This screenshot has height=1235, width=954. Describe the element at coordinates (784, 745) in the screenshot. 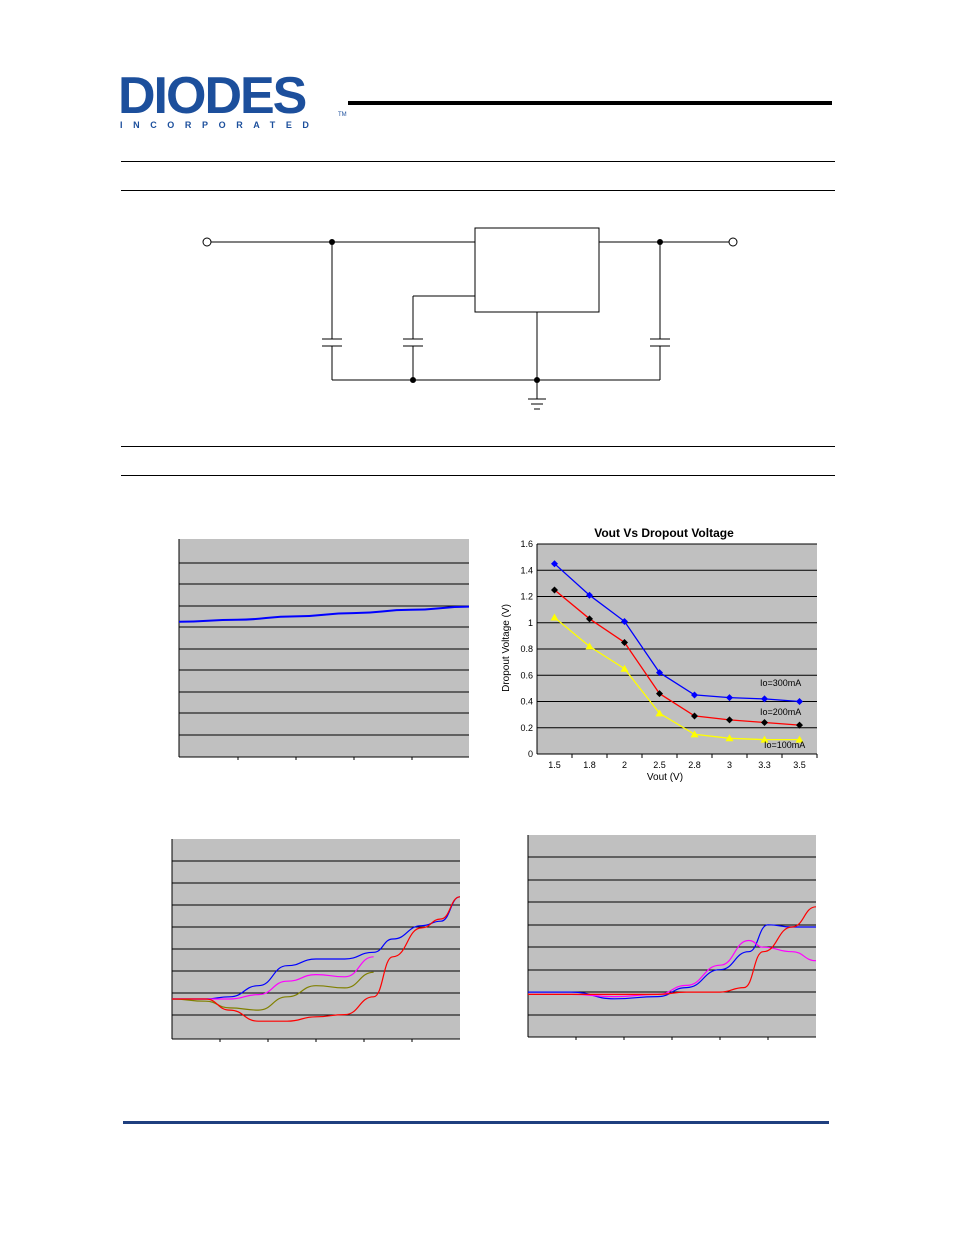

I see `legend-label-io100: Io=100mA` at that location.